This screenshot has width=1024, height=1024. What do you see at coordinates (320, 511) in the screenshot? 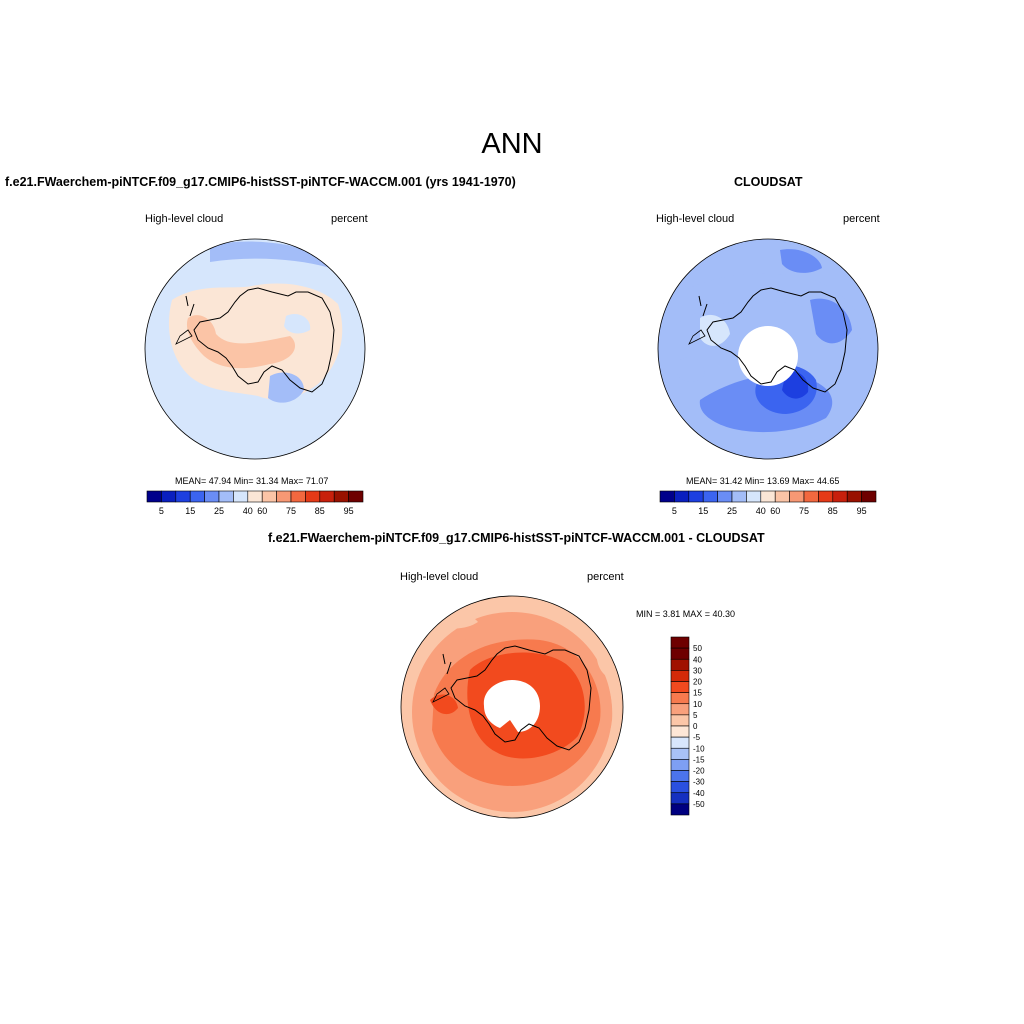
I see `panel1-colorbar-tick-label: 85` at bounding box center [320, 511].